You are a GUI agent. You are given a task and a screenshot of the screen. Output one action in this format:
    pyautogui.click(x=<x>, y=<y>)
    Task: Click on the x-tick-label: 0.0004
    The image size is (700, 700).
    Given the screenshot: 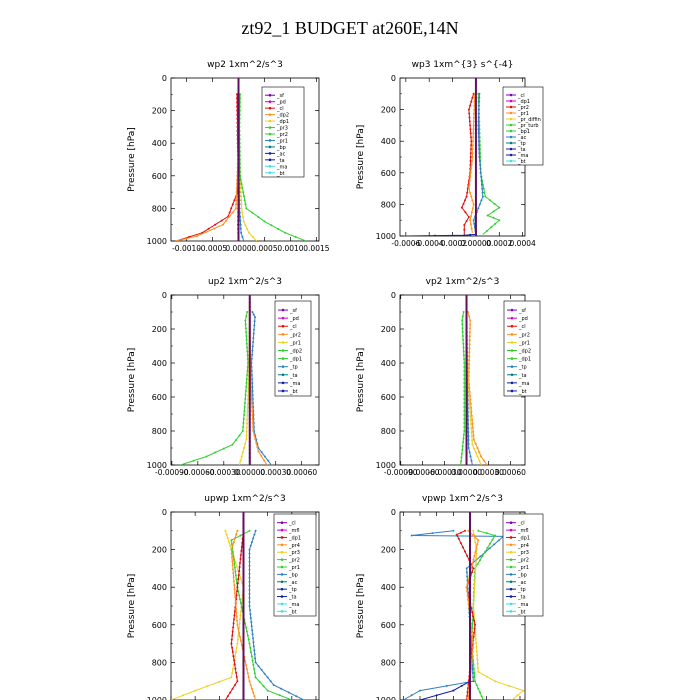 What is the action you would take?
    pyautogui.click(x=523, y=243)
    